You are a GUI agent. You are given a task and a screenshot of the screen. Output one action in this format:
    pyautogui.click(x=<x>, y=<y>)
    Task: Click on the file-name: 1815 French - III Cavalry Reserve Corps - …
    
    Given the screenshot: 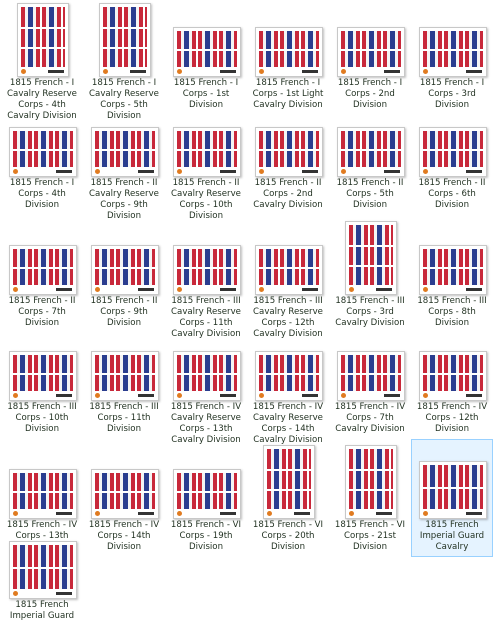 What is the action you would take?
    pyautogui.click(x=288, y=318)
    